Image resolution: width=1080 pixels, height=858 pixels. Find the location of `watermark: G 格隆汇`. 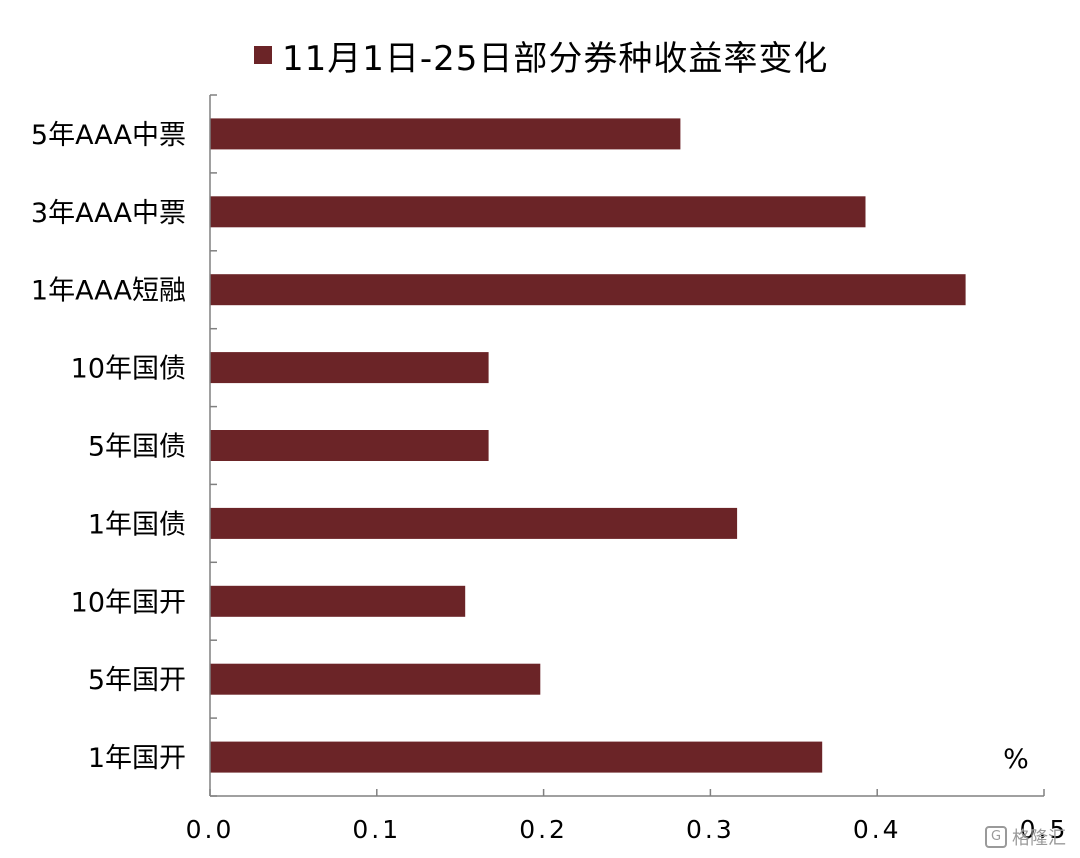

watermark: G 格隆汇 is located at coordinates (1025, 837).